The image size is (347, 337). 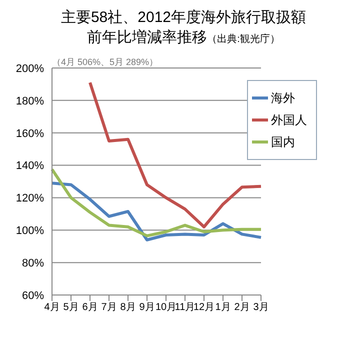 What do you see at coordinates (185, 308) in the screenshot?
I see `x-tick-label: 11月` at bounding box center [185, 308].